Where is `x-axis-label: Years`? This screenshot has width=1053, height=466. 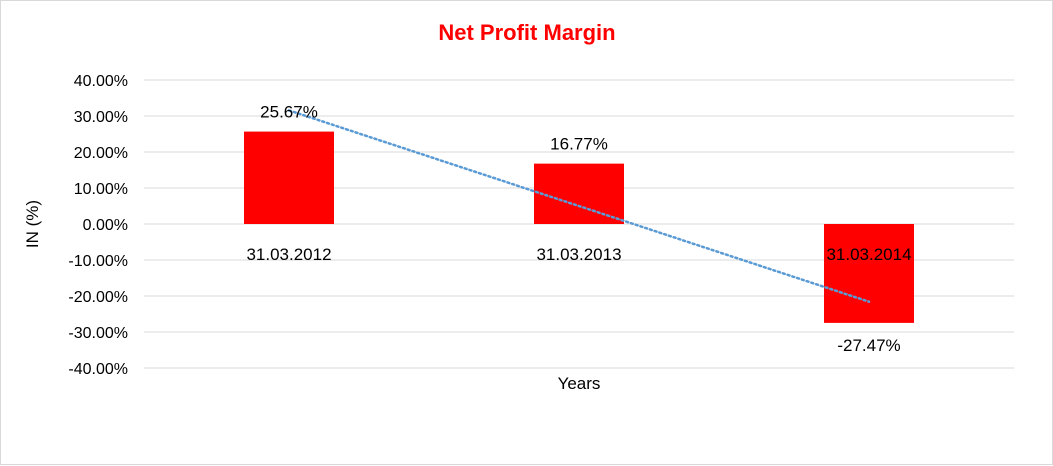
x-axis-label: Years is located at coordinates (579, 383).